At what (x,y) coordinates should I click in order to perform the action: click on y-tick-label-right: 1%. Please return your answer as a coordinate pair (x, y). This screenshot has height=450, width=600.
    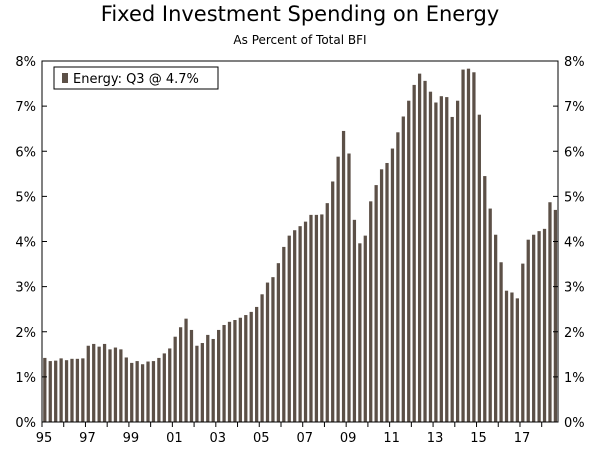
    Looking at the image, I should click on (574, 378).